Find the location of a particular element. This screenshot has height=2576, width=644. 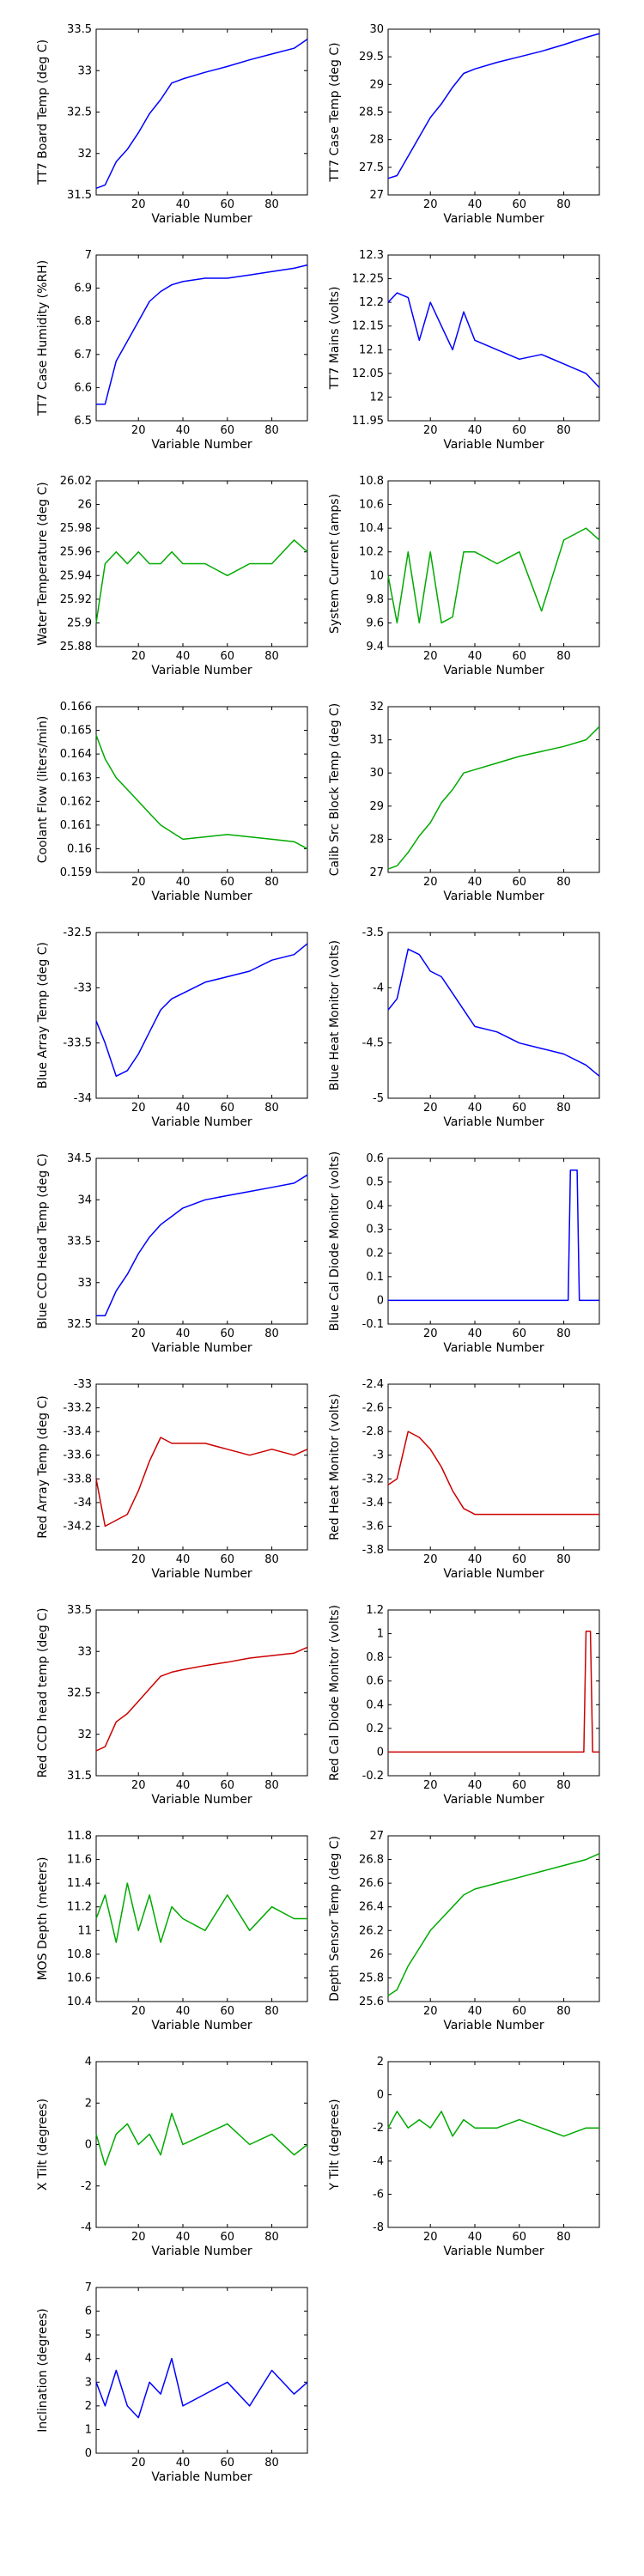

y-tick-label: -0.2 is located at coordinates (373, 1777).